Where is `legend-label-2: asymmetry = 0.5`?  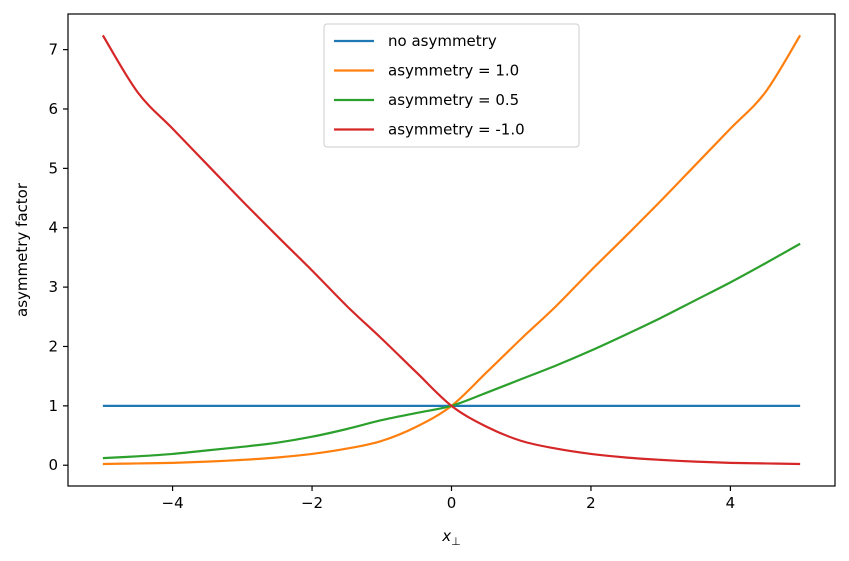
legend-label-2: asymmetry = 0.5 is located at coordinates (453, 100).